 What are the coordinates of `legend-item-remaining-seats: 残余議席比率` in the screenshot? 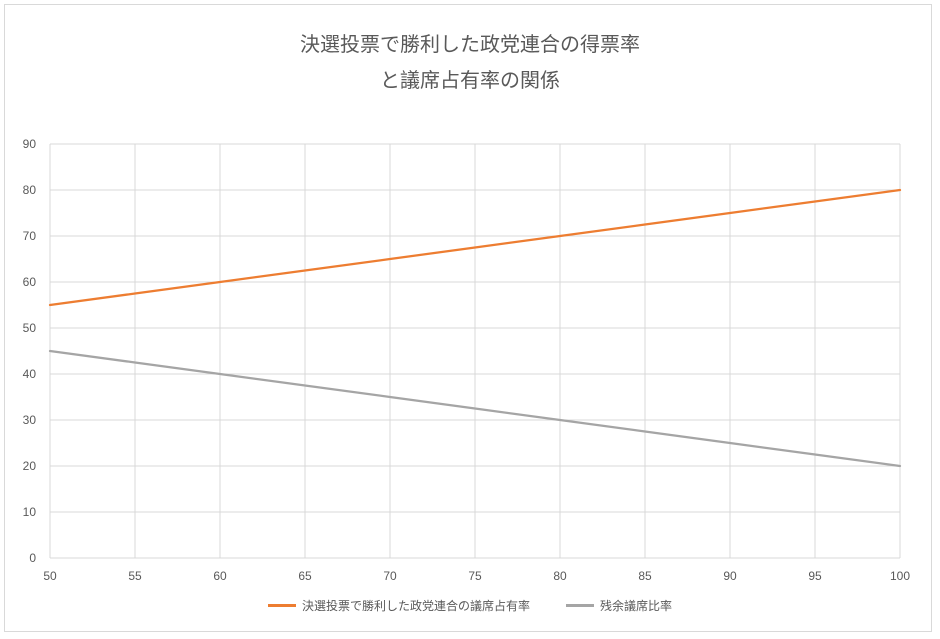 It's located at (619, 605).